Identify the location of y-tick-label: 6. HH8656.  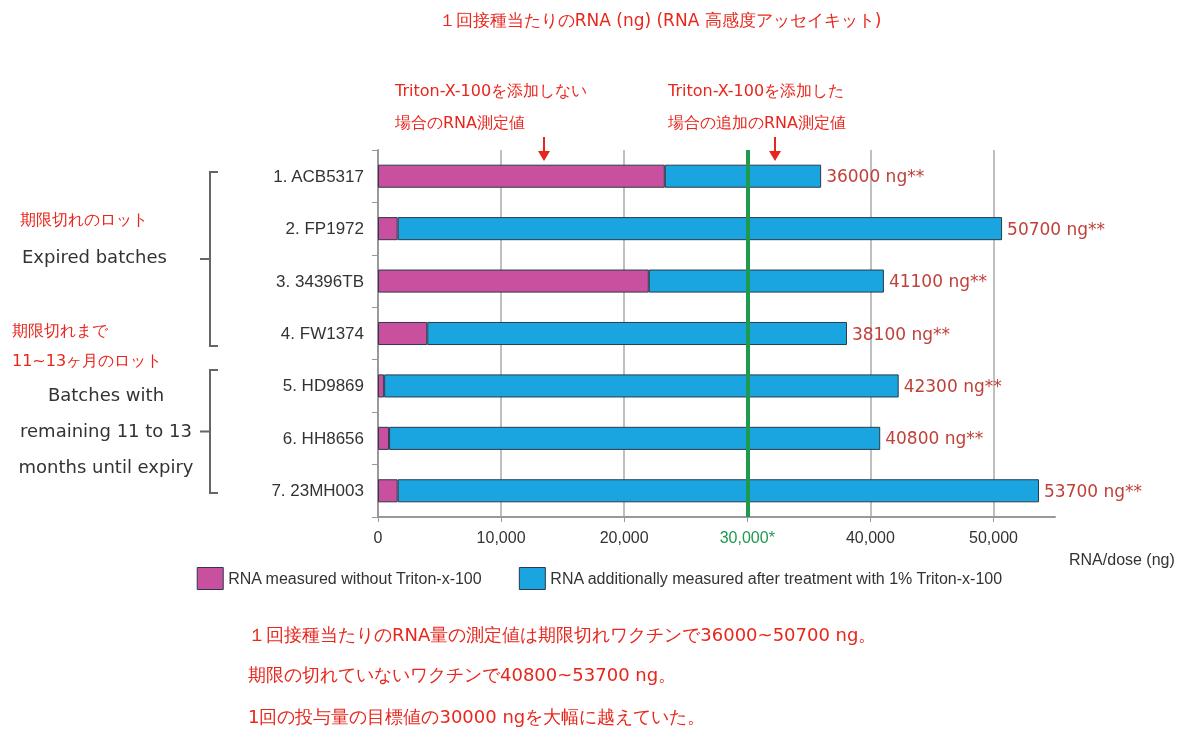
(323, 438).